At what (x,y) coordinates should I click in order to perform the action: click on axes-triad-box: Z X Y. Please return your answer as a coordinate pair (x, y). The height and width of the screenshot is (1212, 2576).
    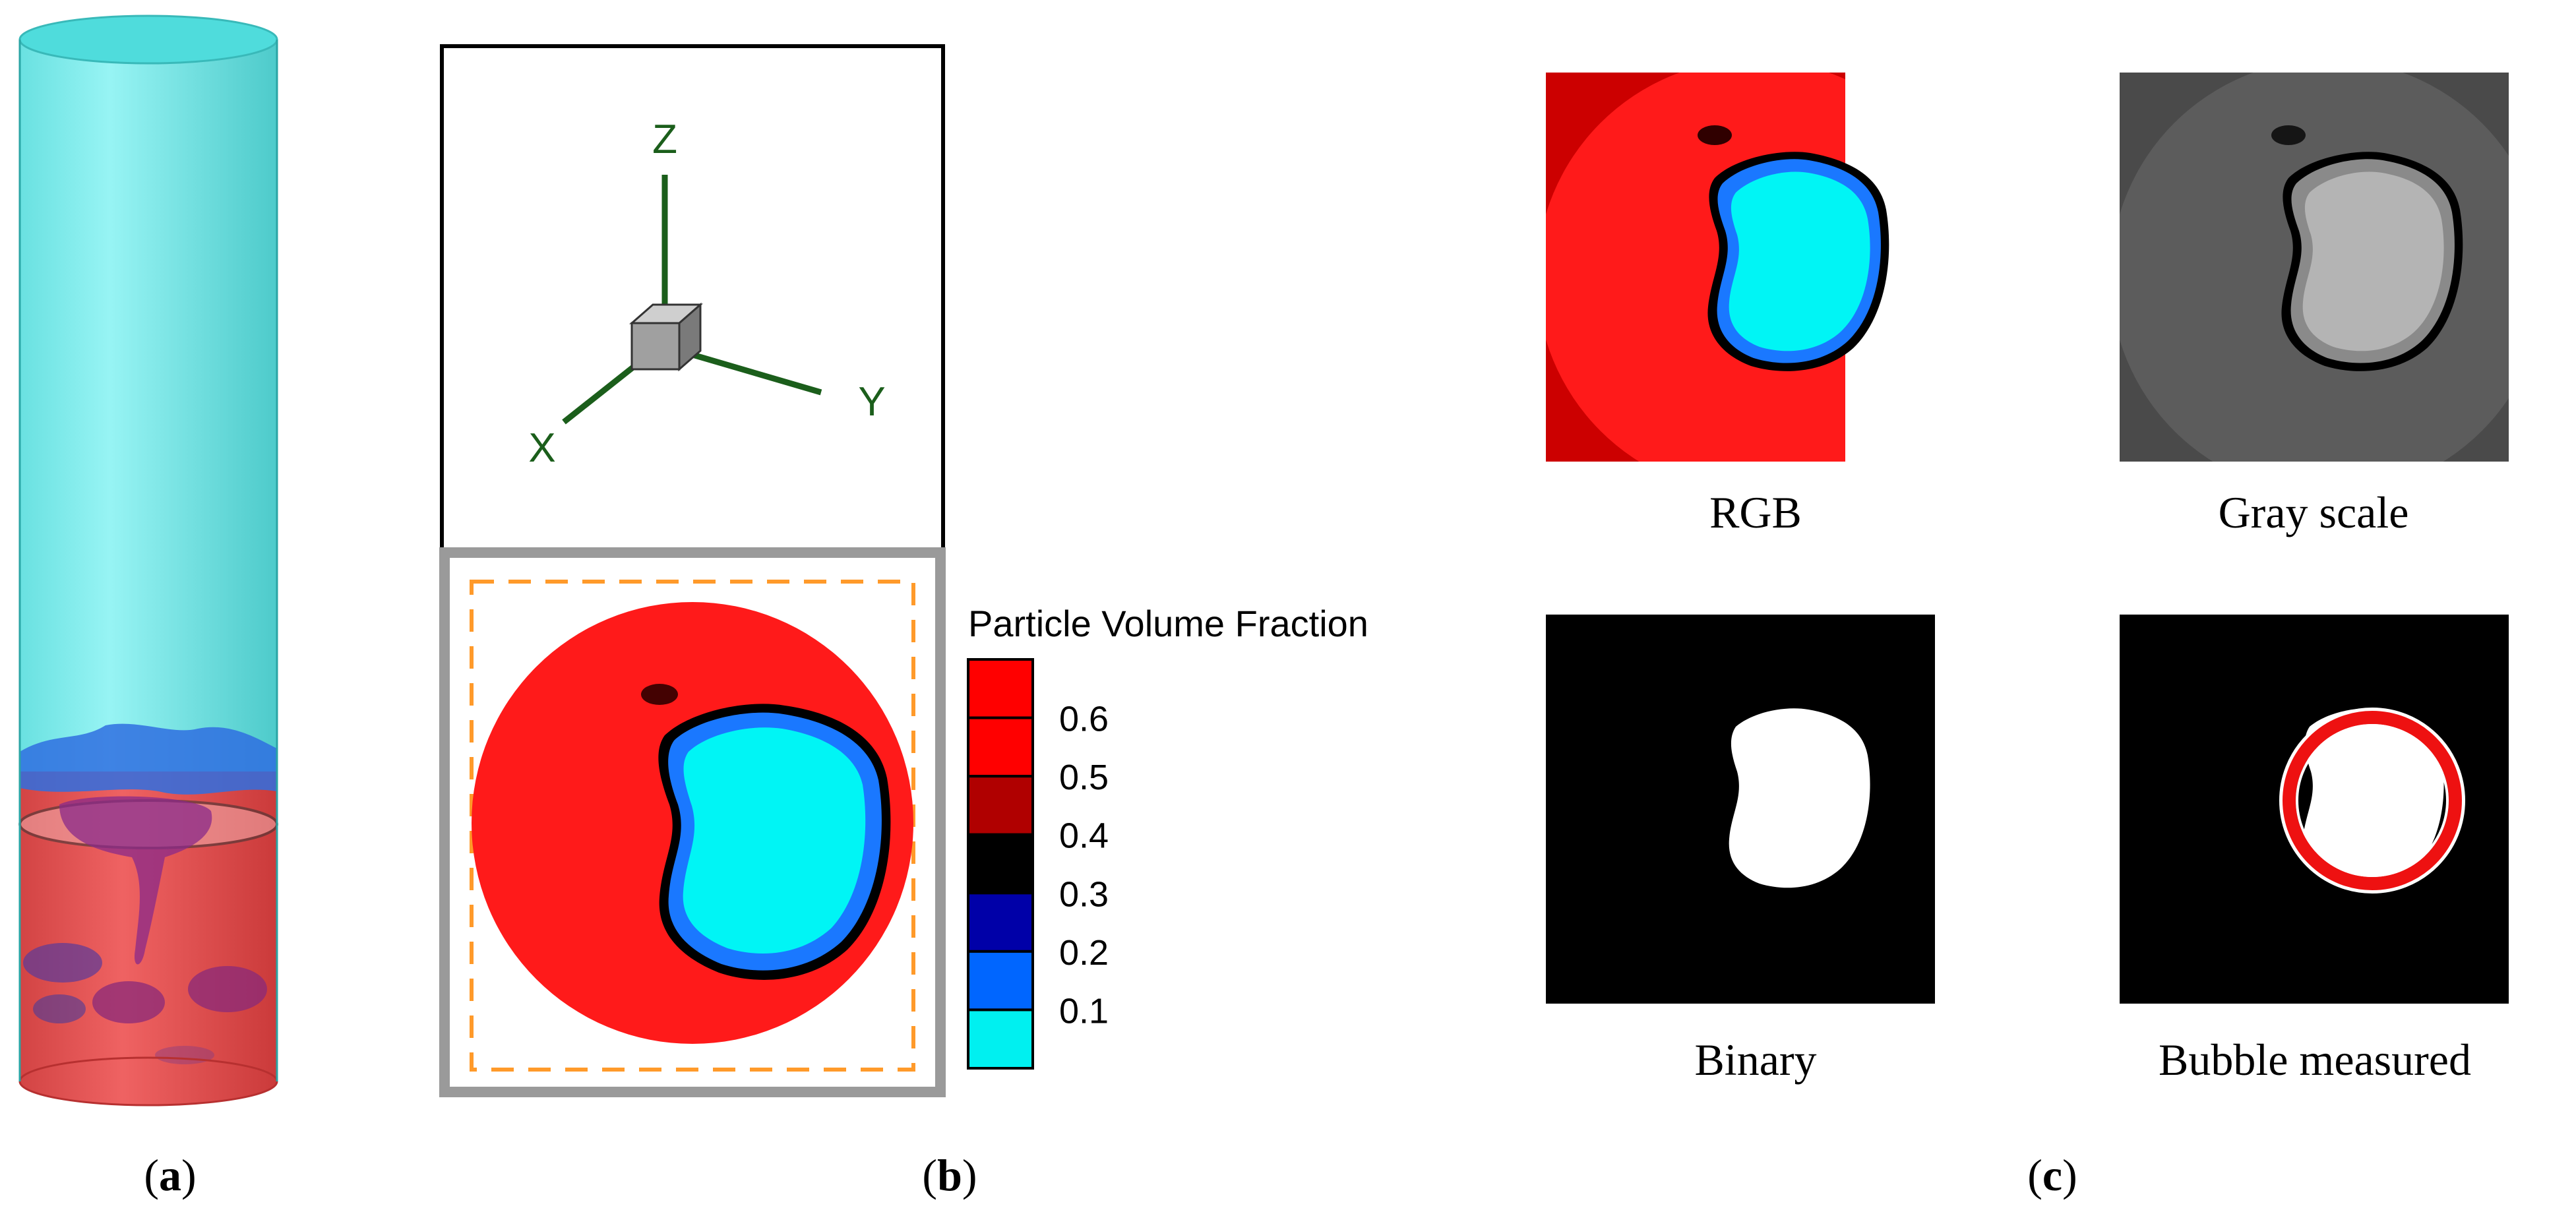
    Looking at the image, I should click on (692, 300).